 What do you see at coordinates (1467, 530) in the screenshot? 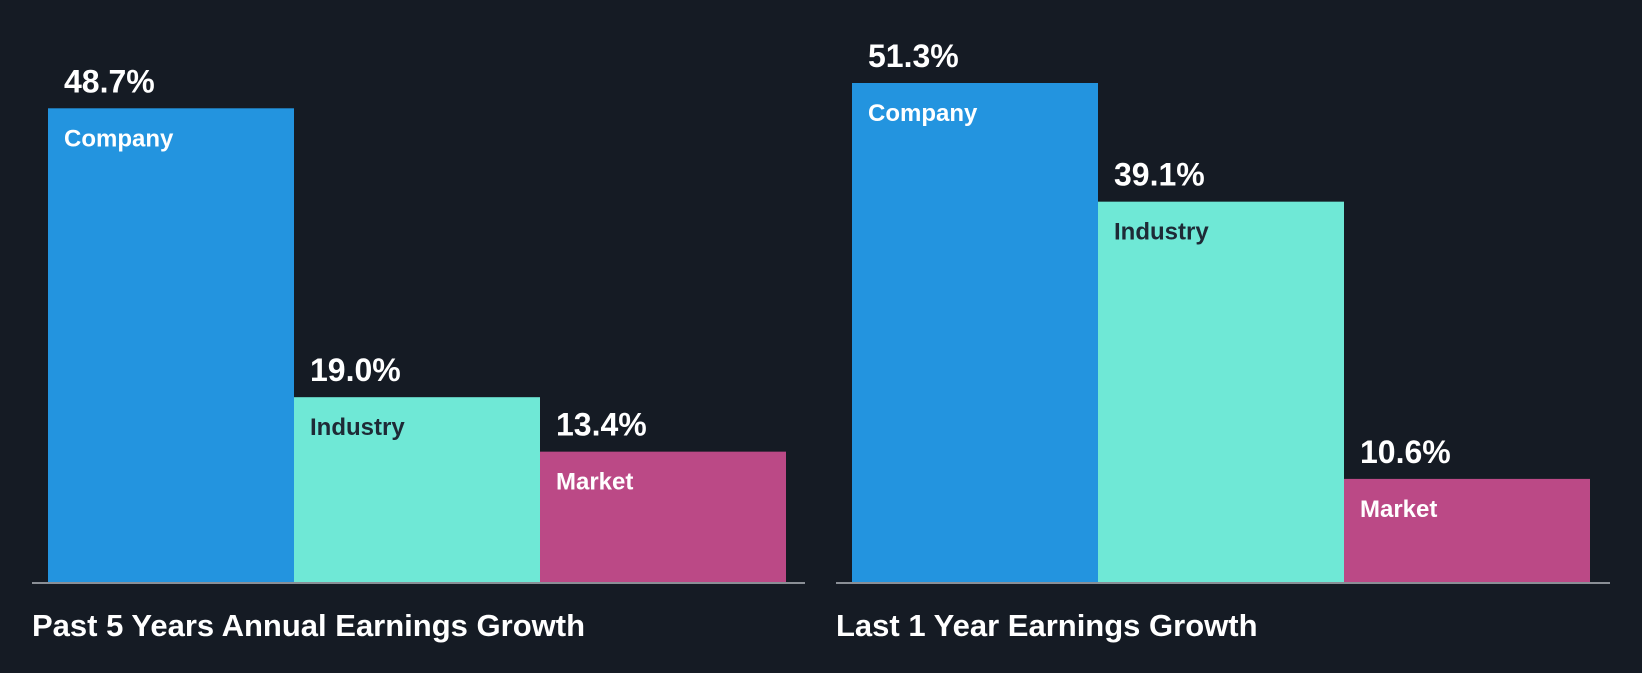
I see `chart2-bar-market` at bounding box center [1467, 530].